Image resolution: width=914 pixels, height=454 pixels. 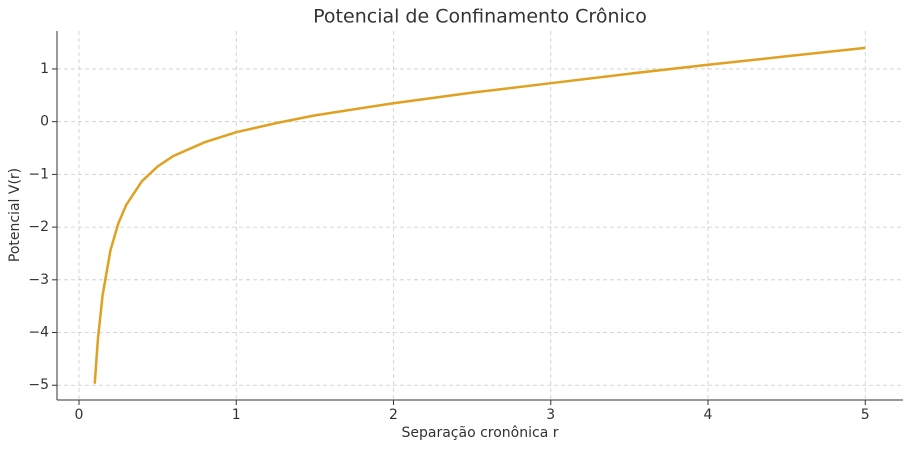 I want to click on x-tick-label: 4, so click(x=708, y=415).